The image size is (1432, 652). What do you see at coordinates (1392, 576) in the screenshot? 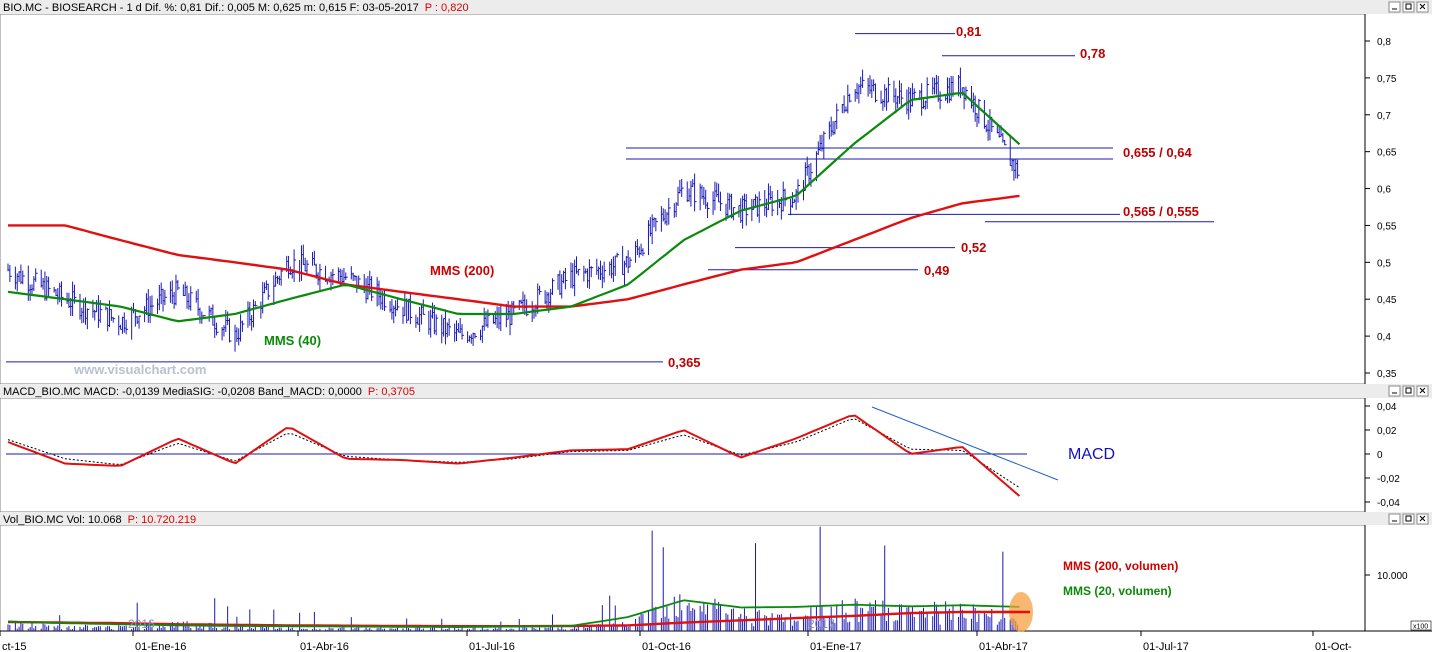
I see `volume-y-tick-label: 10.000` at bounding box center [1392, 576].